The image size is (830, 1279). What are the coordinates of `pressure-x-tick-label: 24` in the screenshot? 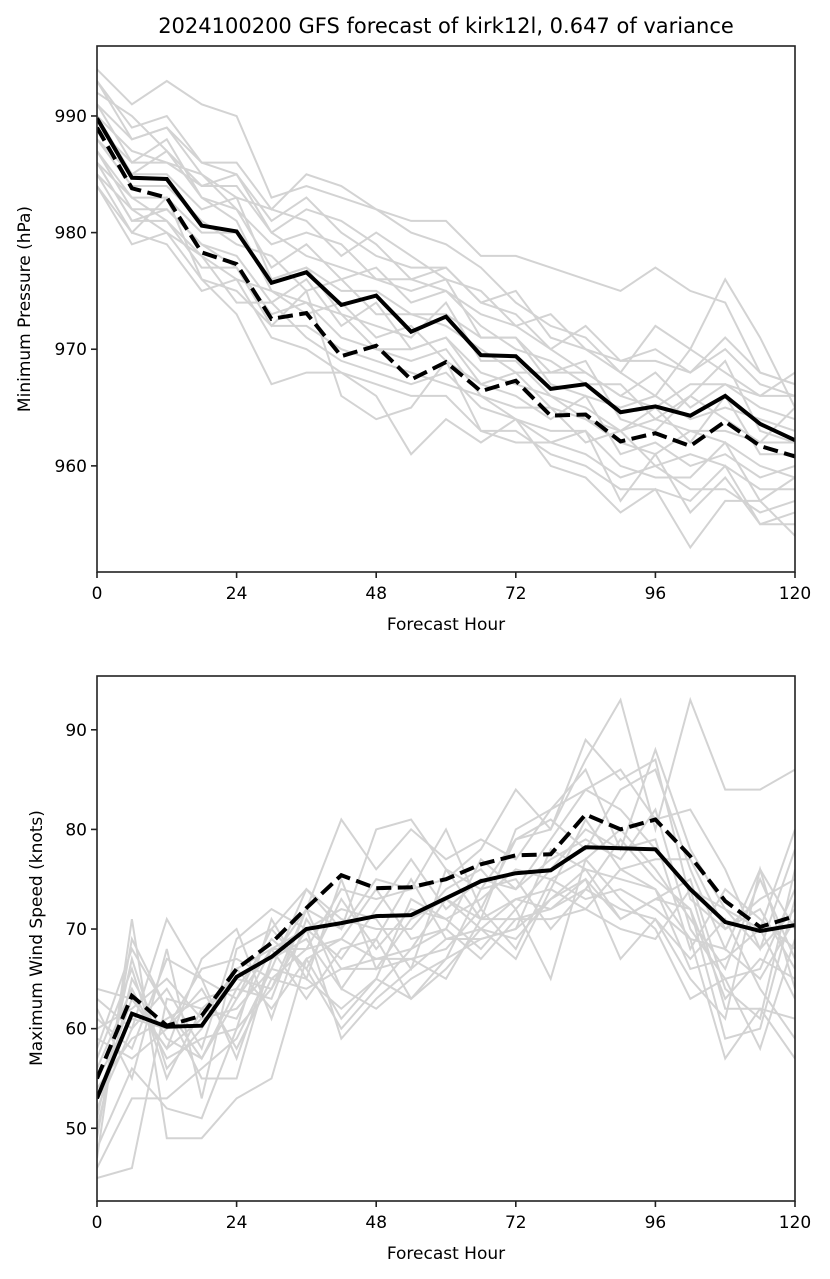 It's located at (237, 594).